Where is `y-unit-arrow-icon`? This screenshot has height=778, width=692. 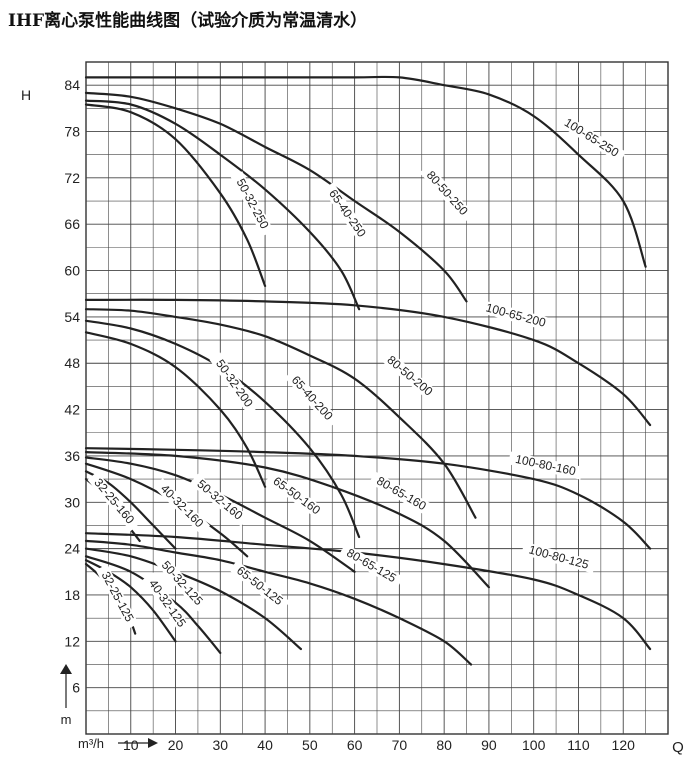
y-unit-arrow-icon is located at coordinates (66, 669).